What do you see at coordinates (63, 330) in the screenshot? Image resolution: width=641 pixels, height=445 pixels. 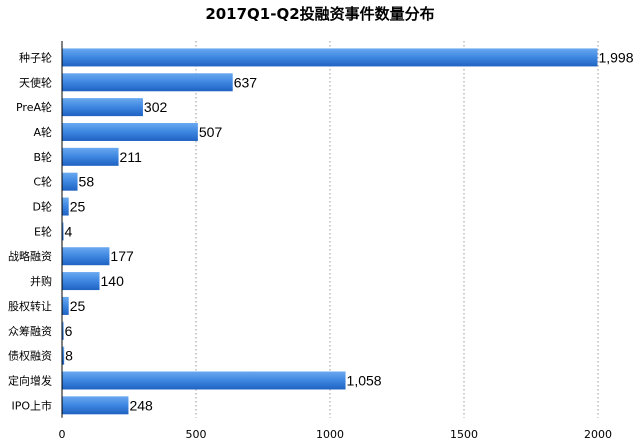 I see `bar-众筹融资` at bounding box center [63, 330].